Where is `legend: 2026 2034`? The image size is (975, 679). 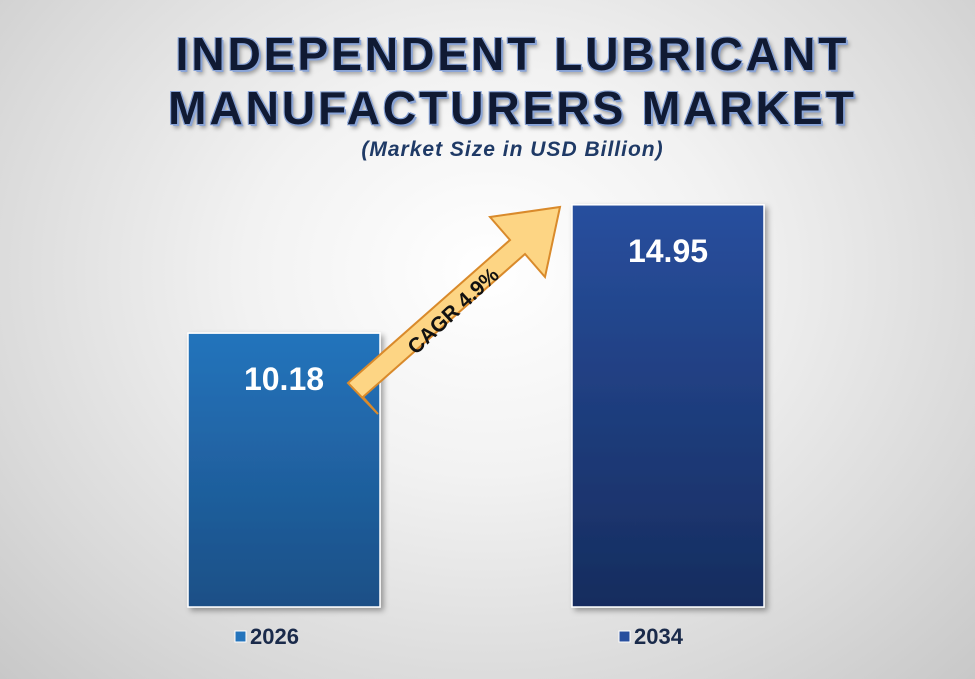 legend: 2026 2034 is located at coordinates (459, 636).